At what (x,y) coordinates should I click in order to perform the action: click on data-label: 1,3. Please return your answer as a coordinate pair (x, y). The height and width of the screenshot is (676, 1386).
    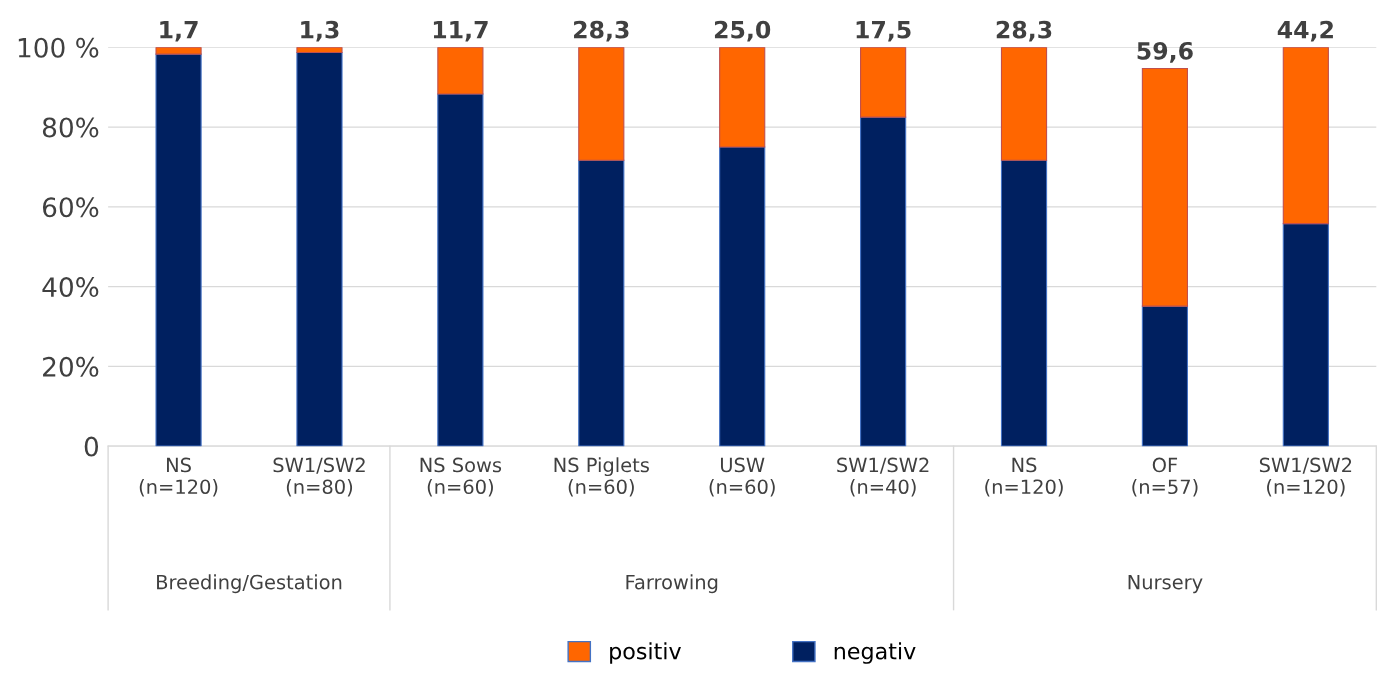
    Looking at the image, I should click on (320, 31).